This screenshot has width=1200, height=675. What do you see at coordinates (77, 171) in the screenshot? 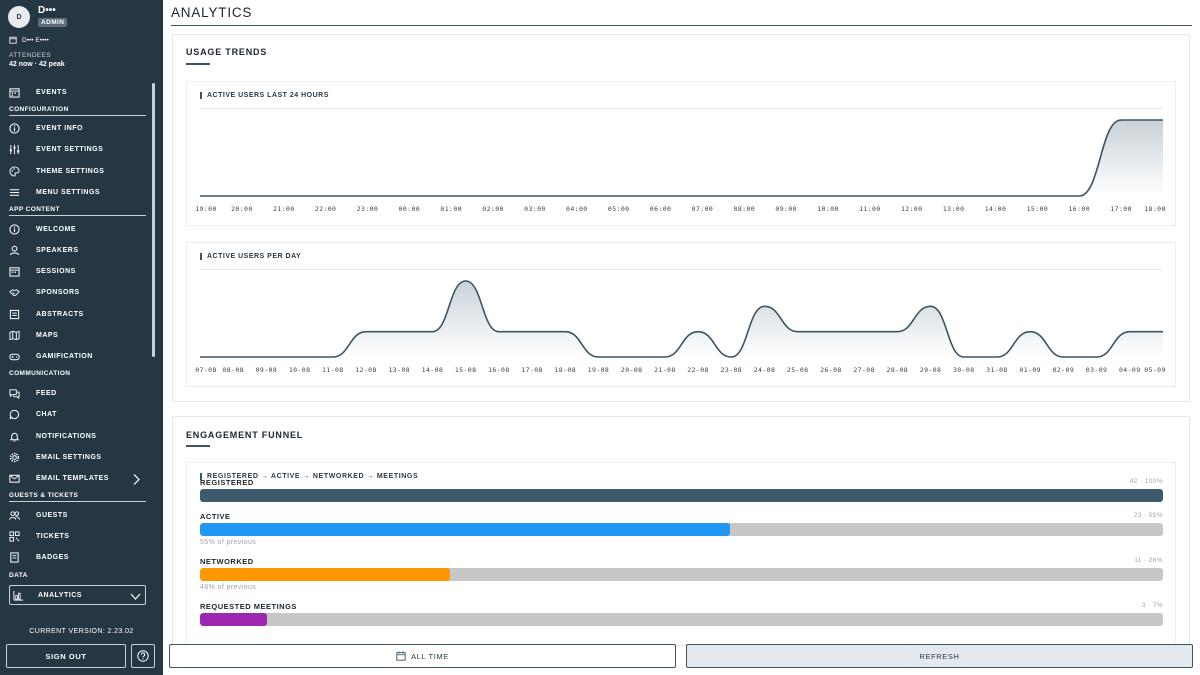
I see `sidebar-item-theme-settings: THEME SETTINGS` at bounding box center [77, 171].